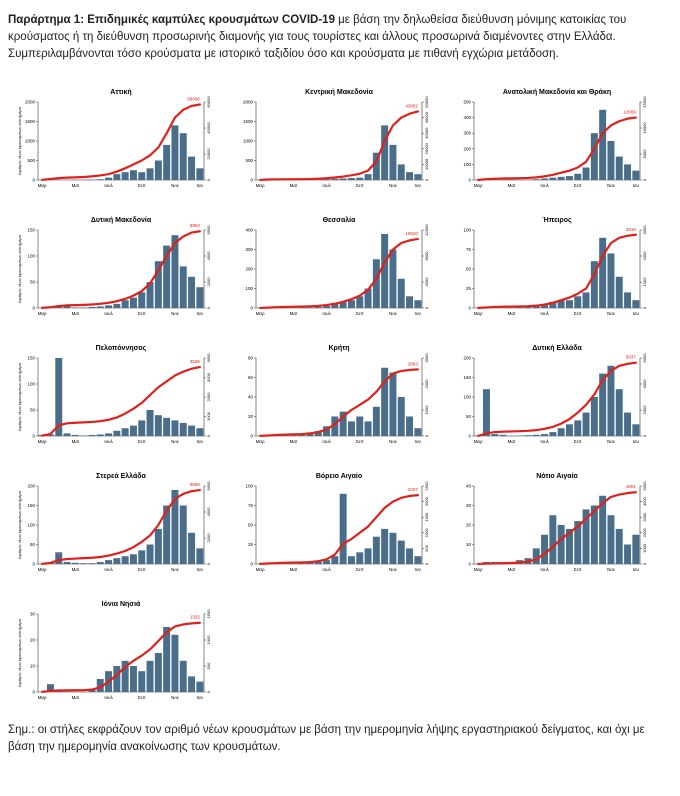 The height and width of the screenshot is (796, 680). What do you see at coordinates (426, 164) in the screenshot?
I see `y2-tick-label: 10000` at bounding box center [426, 164].